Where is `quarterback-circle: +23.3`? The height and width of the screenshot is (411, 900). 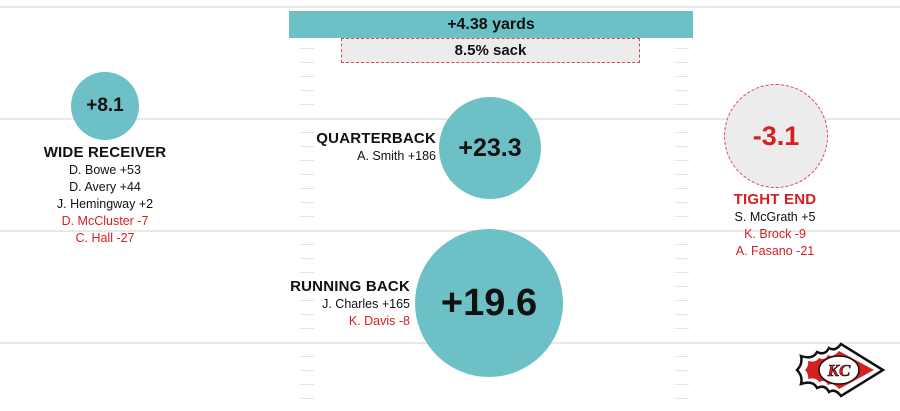
quarterback-circle: +23.3 is located at coordinates (490, 148).